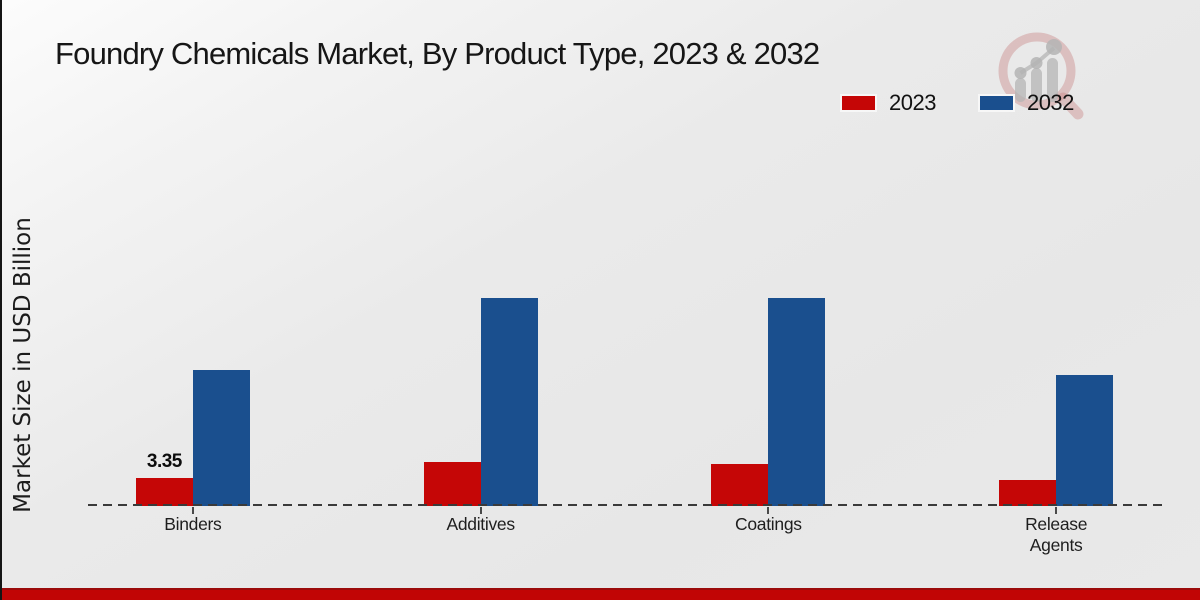  I want to click on bar-value-label-2023-binders: 3.35, so click(164, 461).